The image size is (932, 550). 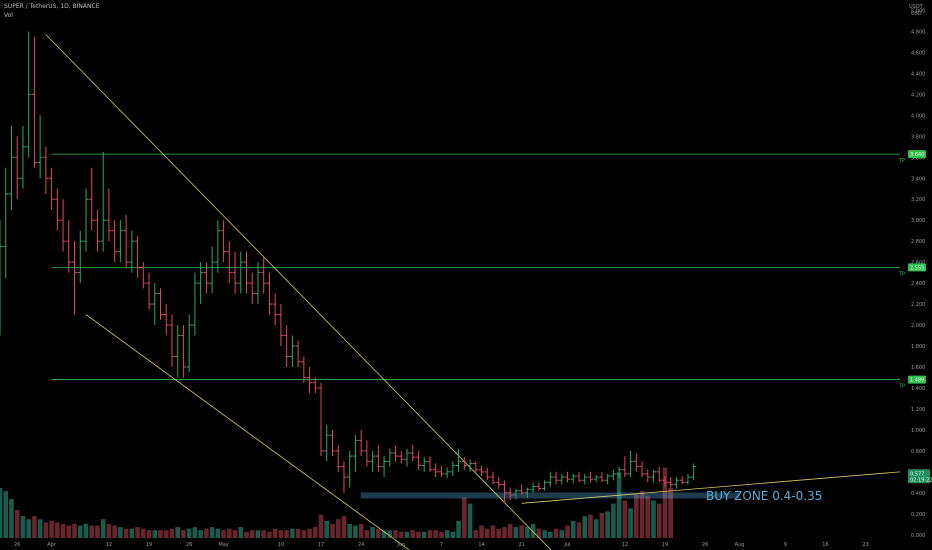 What do you see at coordinates (361, 545) in the screenshot?
I see `x-tick-label: 24` at bounding box center [361, 545].